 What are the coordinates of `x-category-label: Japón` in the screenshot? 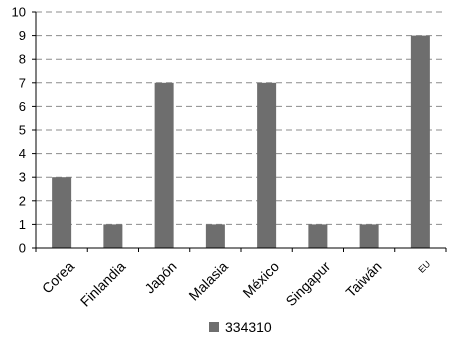 It's located at (160, 277).